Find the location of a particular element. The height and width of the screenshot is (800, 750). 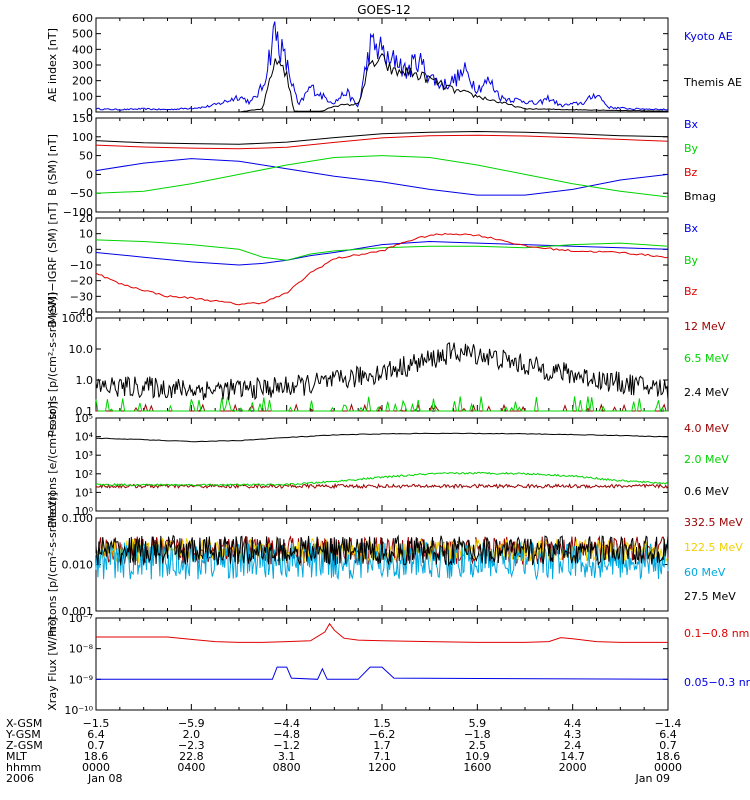

panel-1: 150 100 50 0 −50 −100 B (SM) [nT] Bx By Bz Bmag is located at coordinates (381, 165).